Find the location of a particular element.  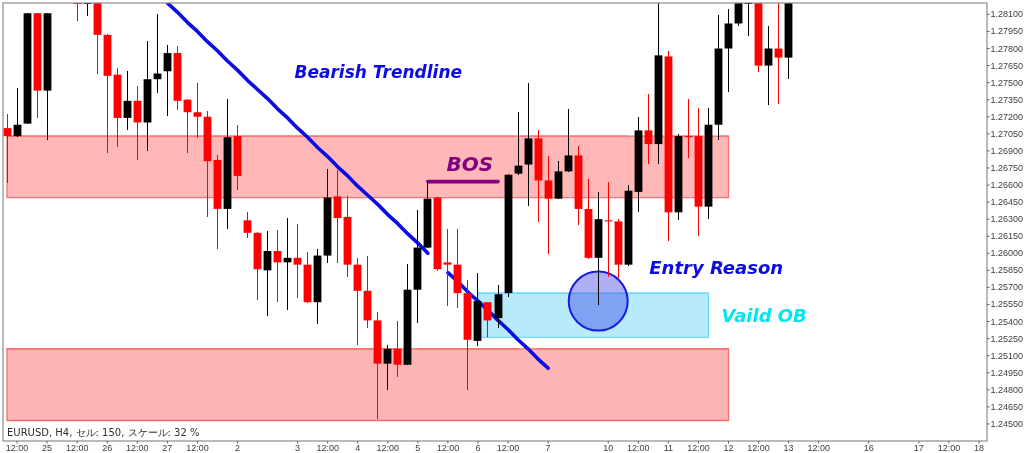

y-tick-label: 1.24950 is located at coordinates (1007, 372).